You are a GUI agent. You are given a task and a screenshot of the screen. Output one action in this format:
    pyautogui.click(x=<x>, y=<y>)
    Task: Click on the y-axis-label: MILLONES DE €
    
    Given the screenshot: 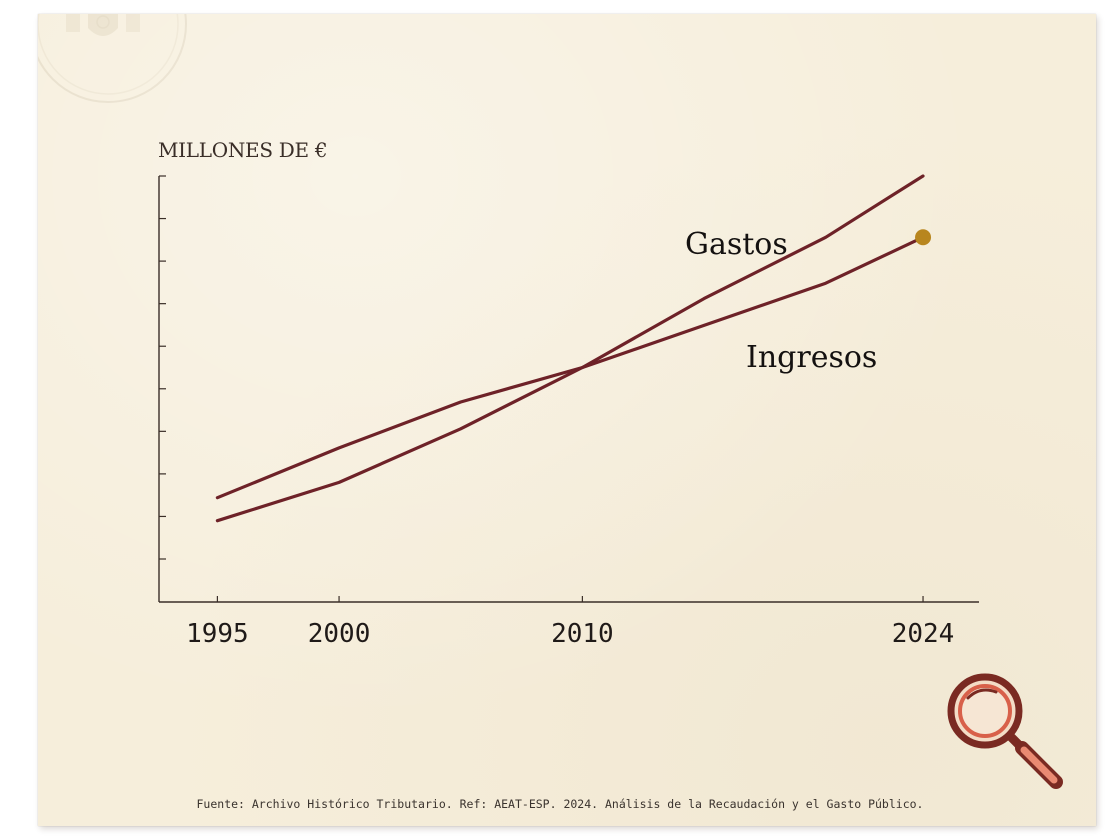 What is the action you would take?
    pyautogui.click(x=243, y=150)
    